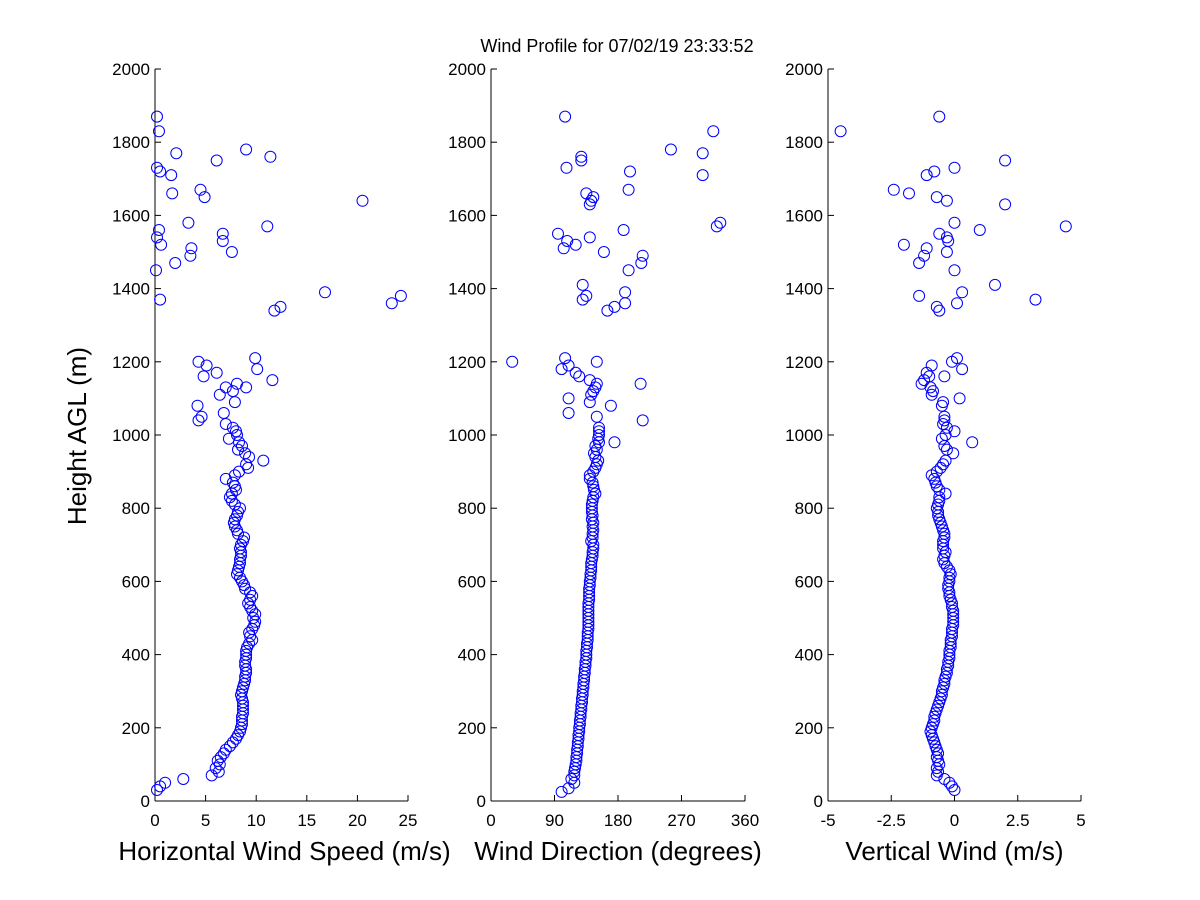 The height and width of the screenshot is (900, 1200). Describe the element at coordinates (131, 69) in the screenshot. I see `y-tick-label: 2000` at that location.